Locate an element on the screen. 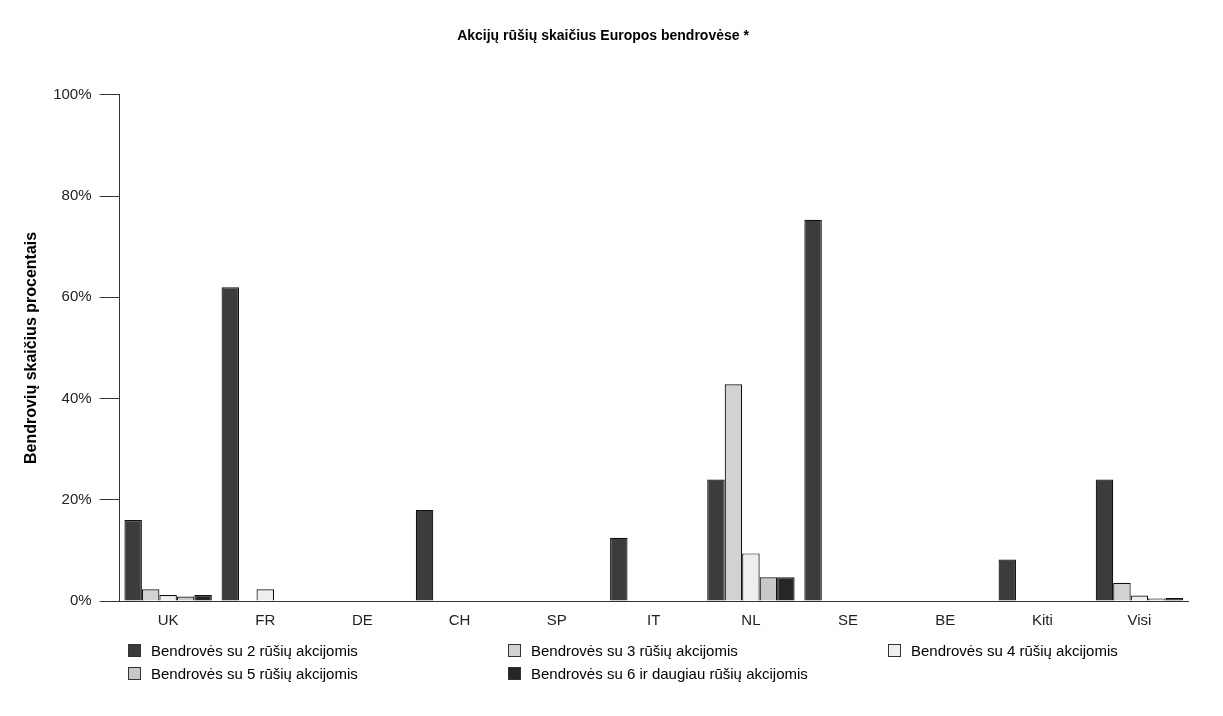 The image size is (1223, 716). x-tick-label: SE is located at coordinates (848, 620).